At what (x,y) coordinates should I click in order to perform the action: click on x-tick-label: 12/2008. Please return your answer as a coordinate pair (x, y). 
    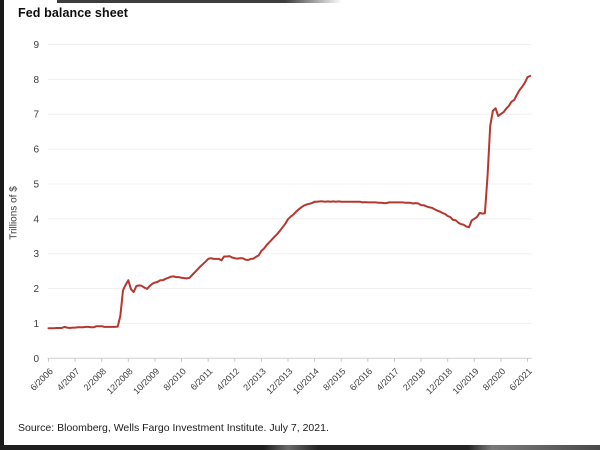
    Looking at the image, I should click on (120, 381).